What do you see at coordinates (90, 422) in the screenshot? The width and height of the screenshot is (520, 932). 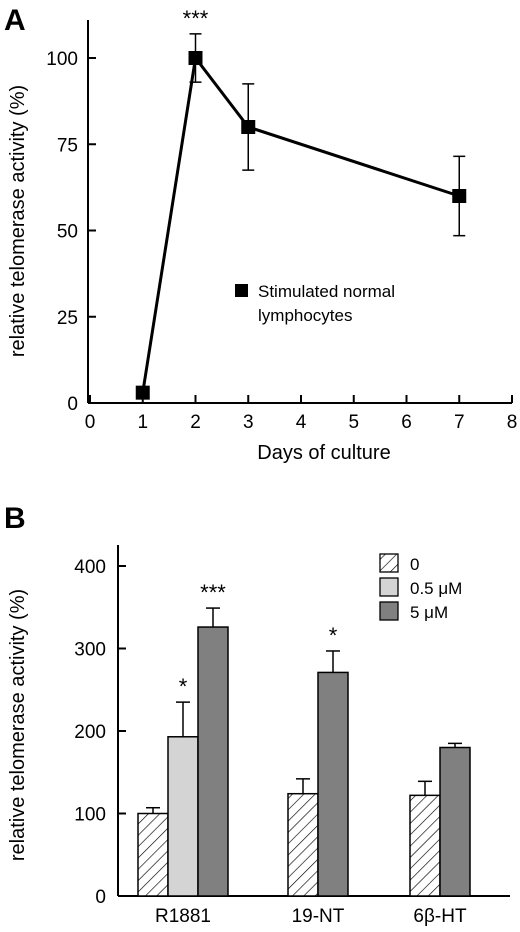 I see `panel-a-x-tick-label-0: 0` at bounding box center [90, 422].